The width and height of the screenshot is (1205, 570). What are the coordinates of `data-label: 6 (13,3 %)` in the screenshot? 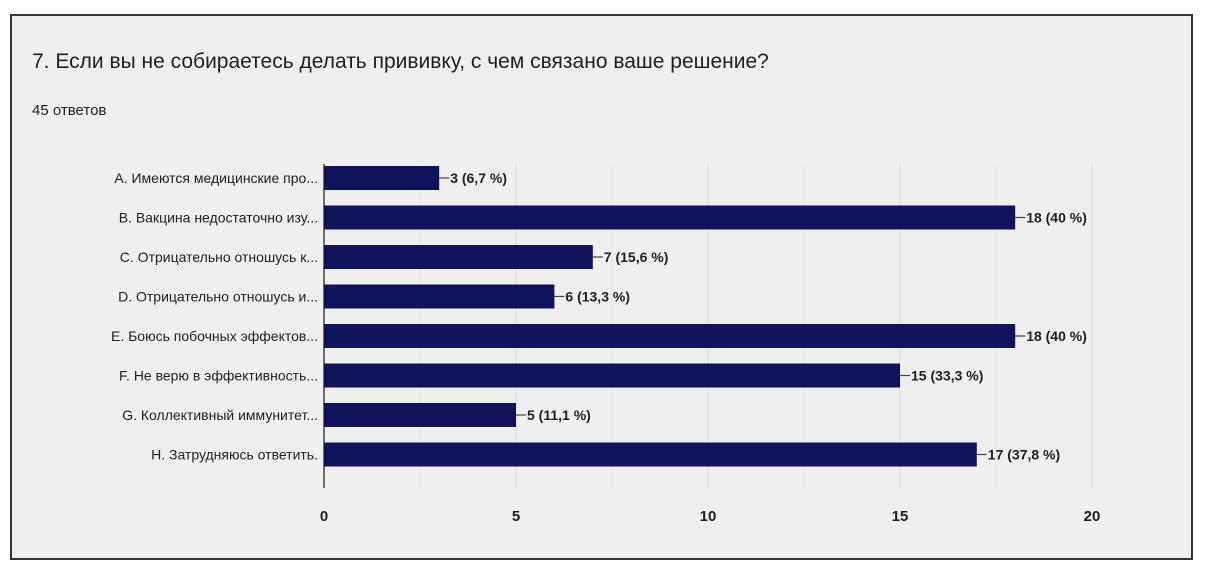 It's located at (597, 297).